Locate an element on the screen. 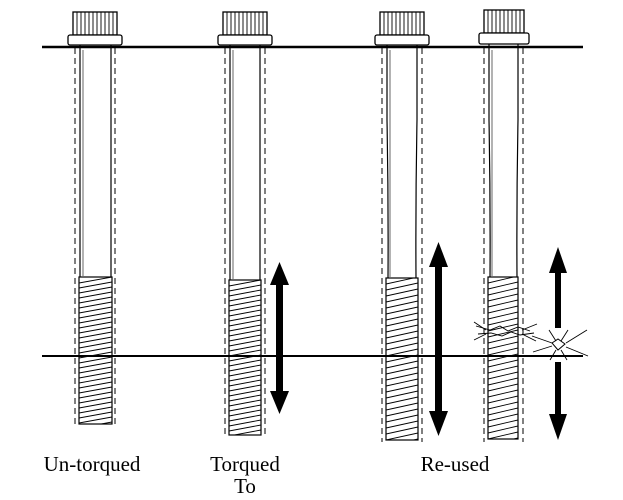 The height and width of the screenshot is (500, 623). caption-torqued-line1: Torqued is located at coordinates (245, 464).